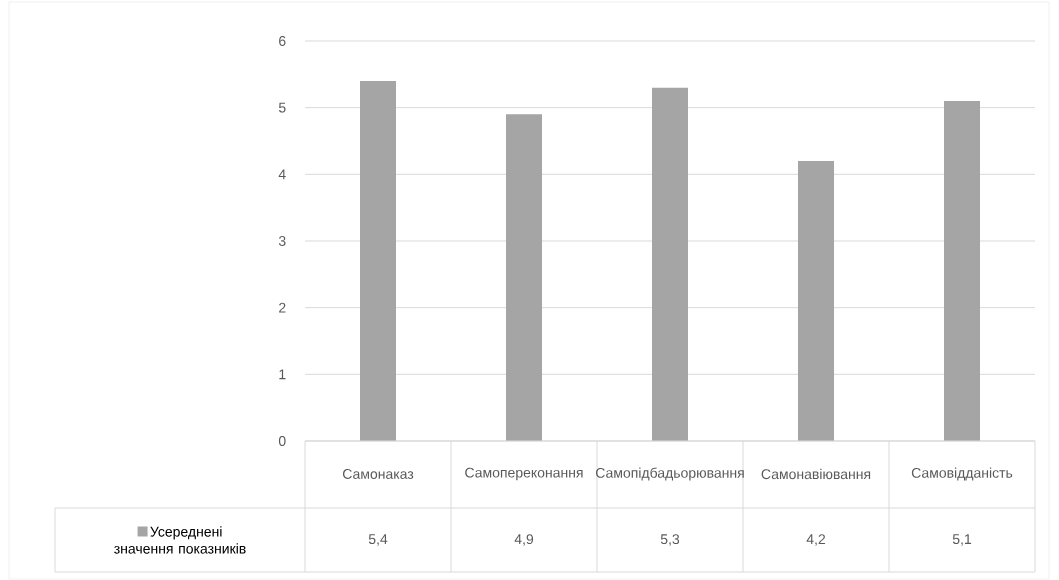 Image resolution: width=1059 pixels, height=580 pixels. What do you see at coordinates (378, 474) in the screenshot?
I see `x-tick-label: Самонаказ` at bounding box center [378, 474].